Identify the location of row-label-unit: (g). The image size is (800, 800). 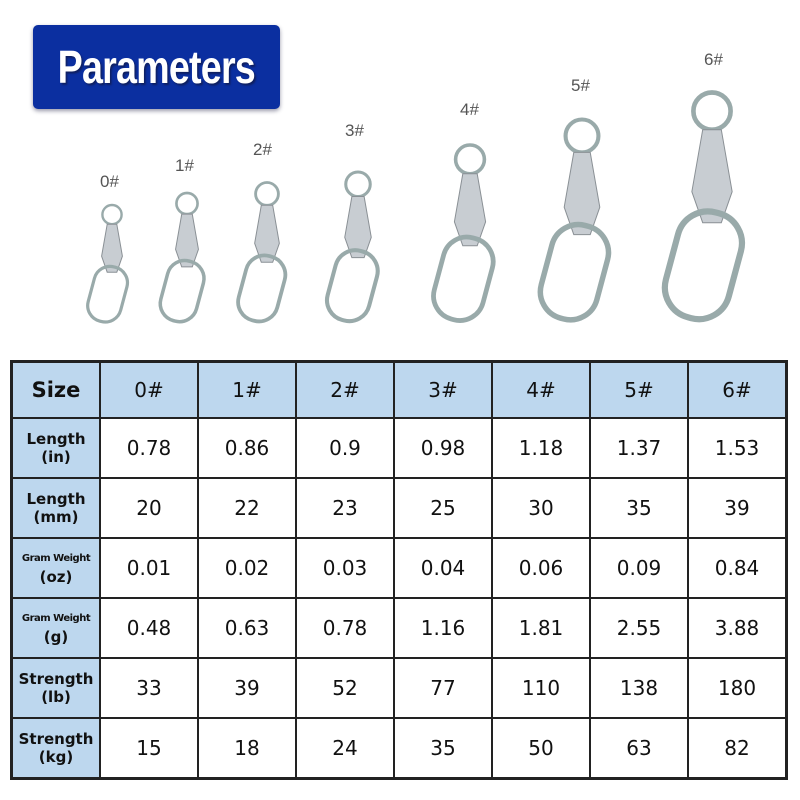
(56, 637).